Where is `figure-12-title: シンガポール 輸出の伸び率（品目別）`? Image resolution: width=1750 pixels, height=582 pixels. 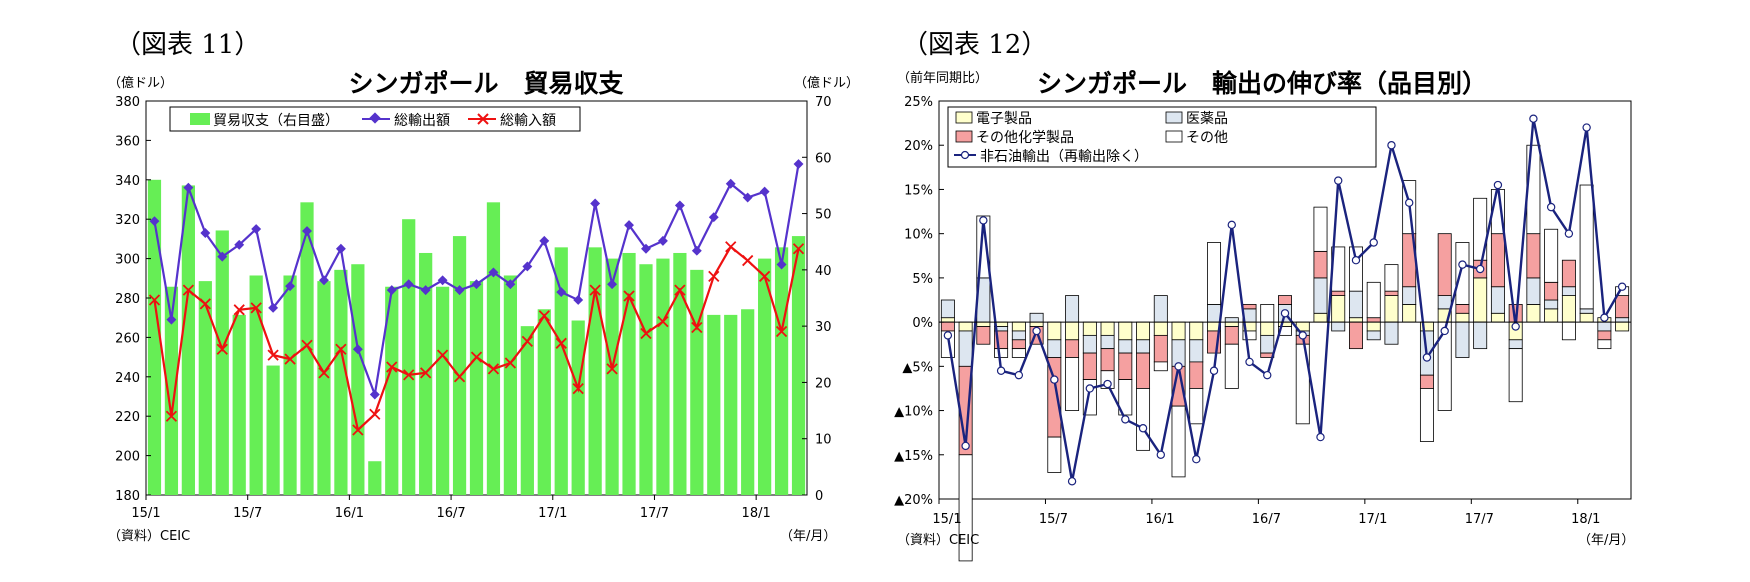
figure-12-title: シンガポール 輸出の伸び率（品目別） is located at coordinates (1262, 83).